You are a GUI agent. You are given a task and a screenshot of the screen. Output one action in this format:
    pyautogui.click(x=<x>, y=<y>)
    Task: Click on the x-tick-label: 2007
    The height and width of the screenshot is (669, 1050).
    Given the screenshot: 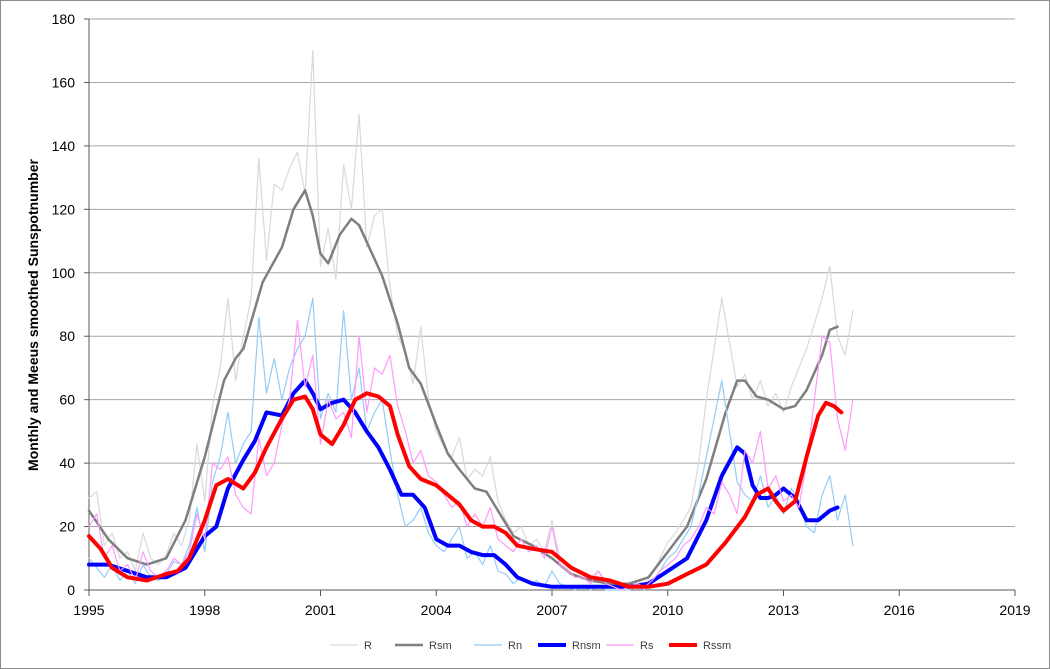 What is the action you would take?
    pyautogui.click(x=551, y=610)
    